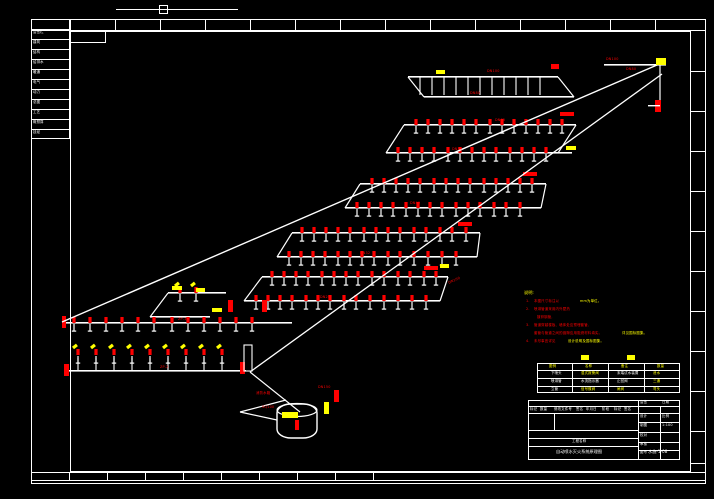 The image size is (714, 499). Describe the element at coordinates (698, 251) in the screenshot. I see `zone-strip-right` at that location.